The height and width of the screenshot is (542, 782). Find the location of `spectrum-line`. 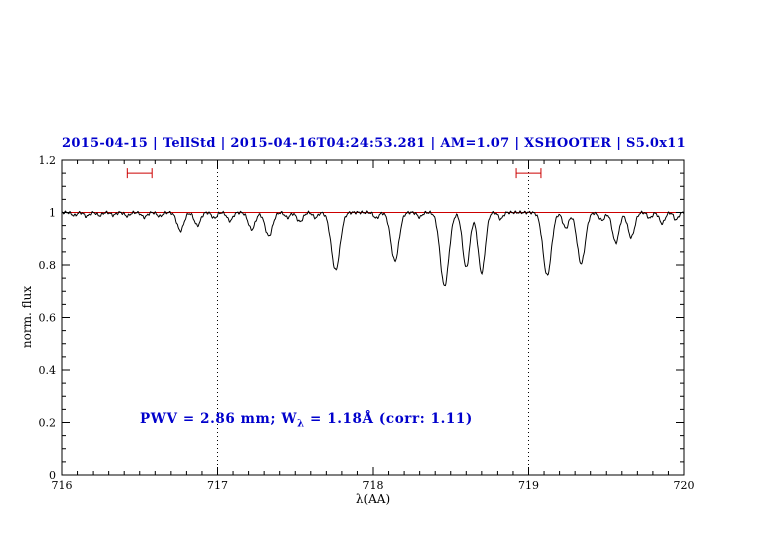

spectrum-line is located at coordinates (373, 248).